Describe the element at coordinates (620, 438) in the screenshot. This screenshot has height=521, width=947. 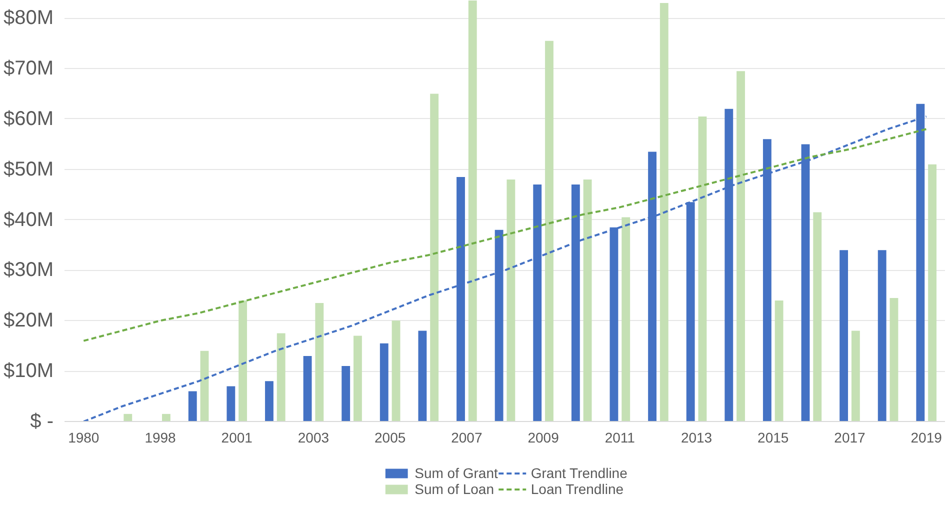
I see `x-tick-label: 2011` at that location.